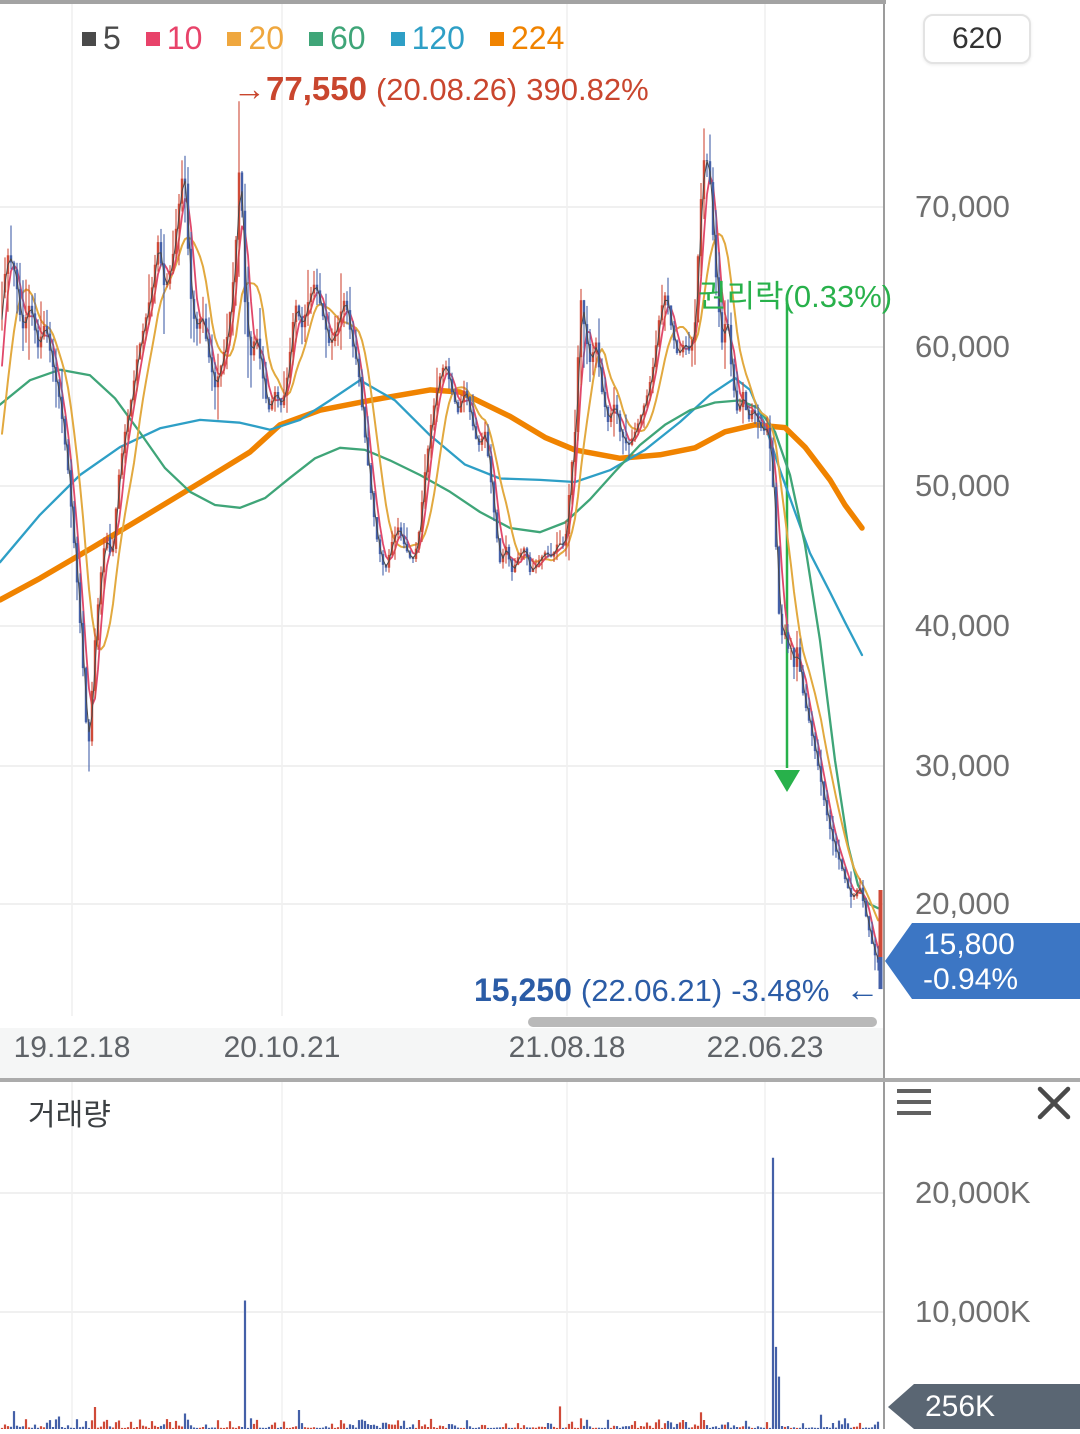 The height and width of the screenshot is (1434, 1080). I want to click on legend-label: 224, so click(537, 38).